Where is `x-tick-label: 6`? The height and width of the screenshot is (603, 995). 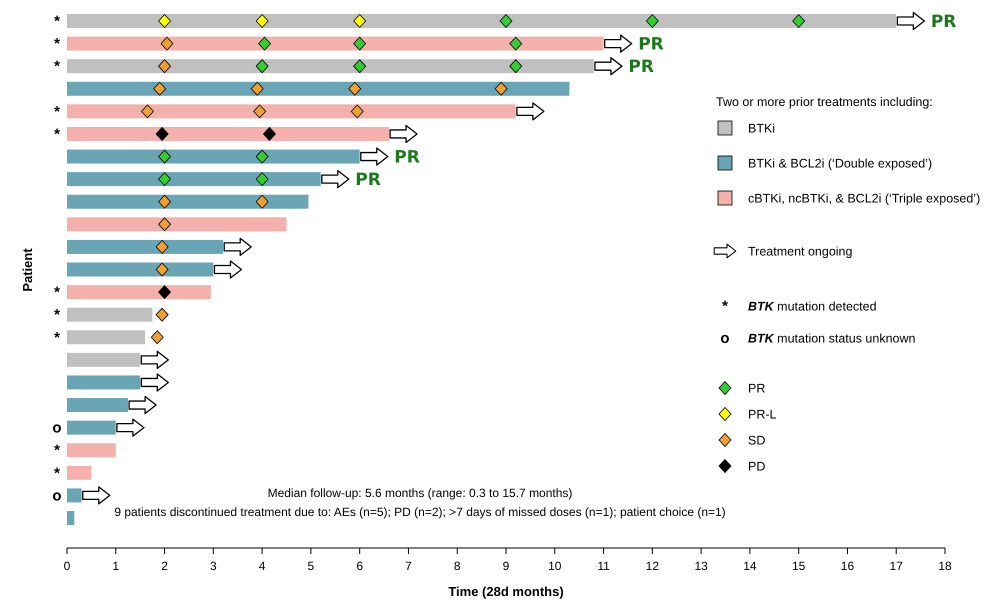 x-tick-label: 6 is located at coordinates (360, 566).